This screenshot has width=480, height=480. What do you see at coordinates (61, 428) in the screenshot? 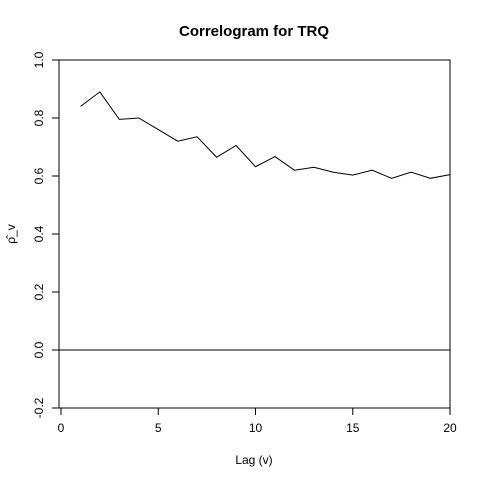
I see `x-tick-label: 0` at bounding box center [61, 428].